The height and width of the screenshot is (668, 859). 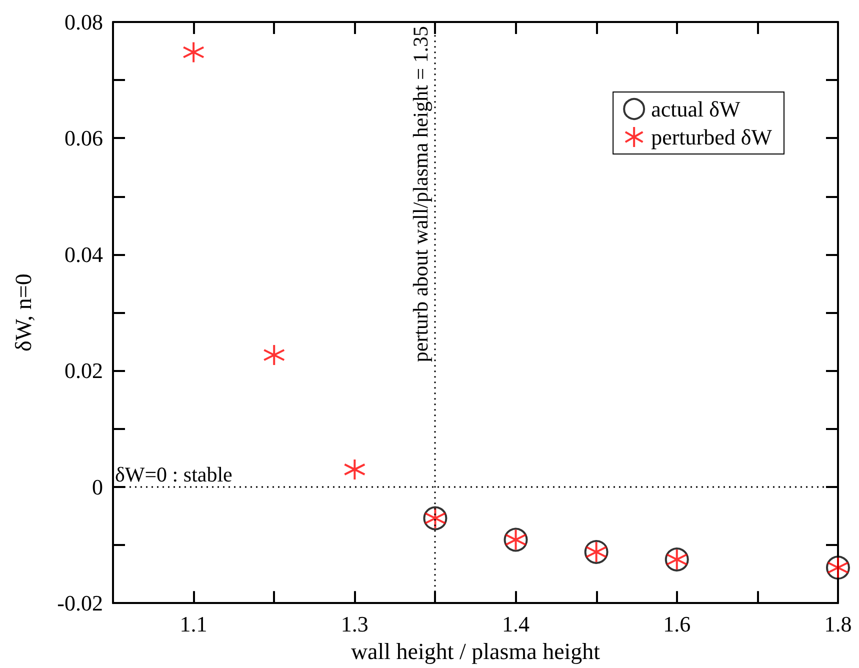 What do you see at coordinates (695, 109) in the screenshot?
I see `legend-label: actual δW` at bounding box center [695, 109].